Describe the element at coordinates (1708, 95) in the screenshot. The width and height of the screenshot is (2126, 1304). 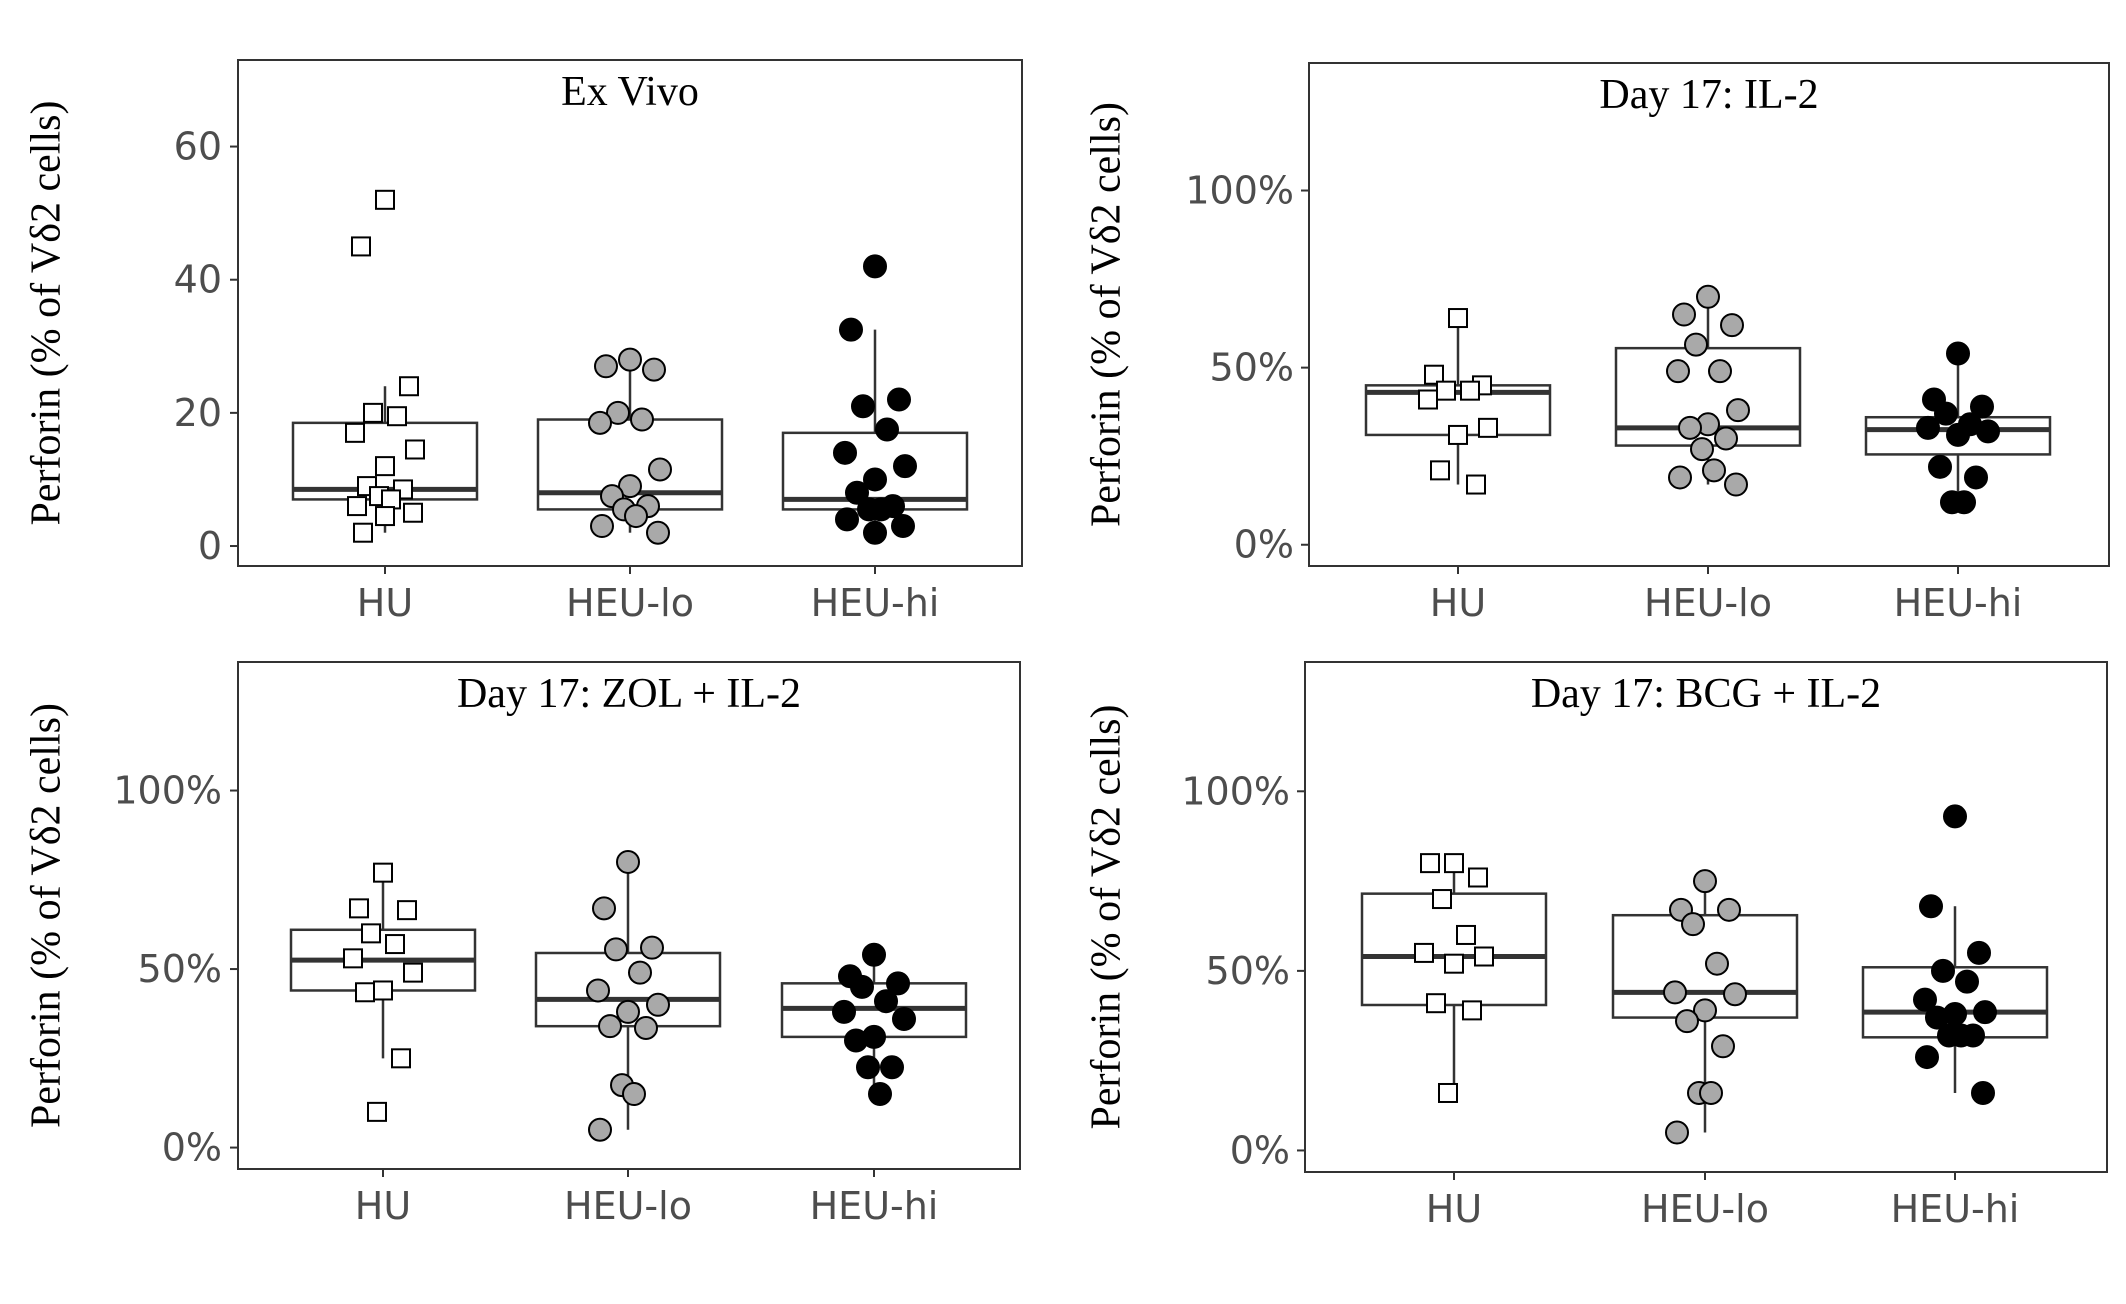
I see `panel-title: Day 17: IL-2` at that location.